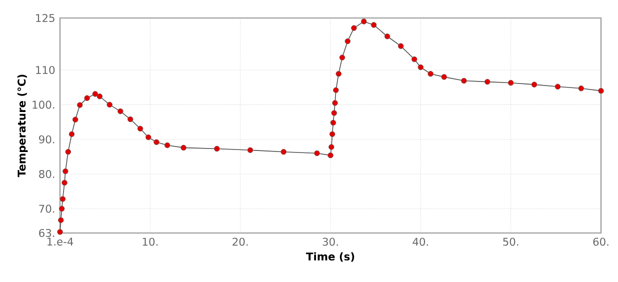 The width and height of the screenshot is (618, 282). I want to click on x-tick-label: 30., so click(330, 242).